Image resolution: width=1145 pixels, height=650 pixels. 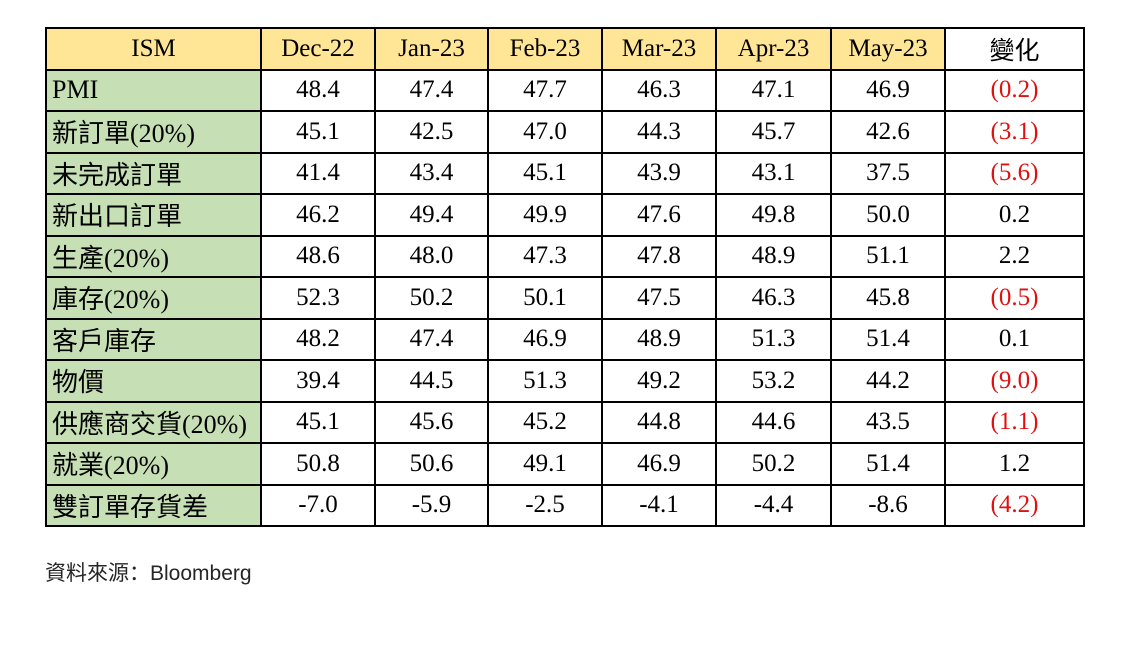 What do you see at coordinates (1014, 90) in the screenshot?
I see `change-value: (0.2)` at bounding box center [1014, 90].